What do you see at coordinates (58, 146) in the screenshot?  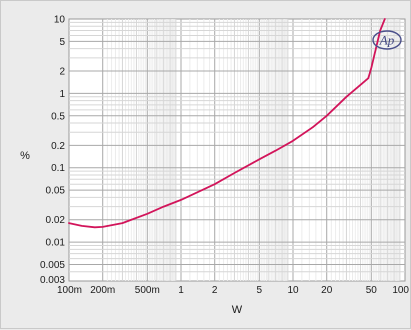 I see `y-tick-label: 0.2` at bounding box center [58, 146].